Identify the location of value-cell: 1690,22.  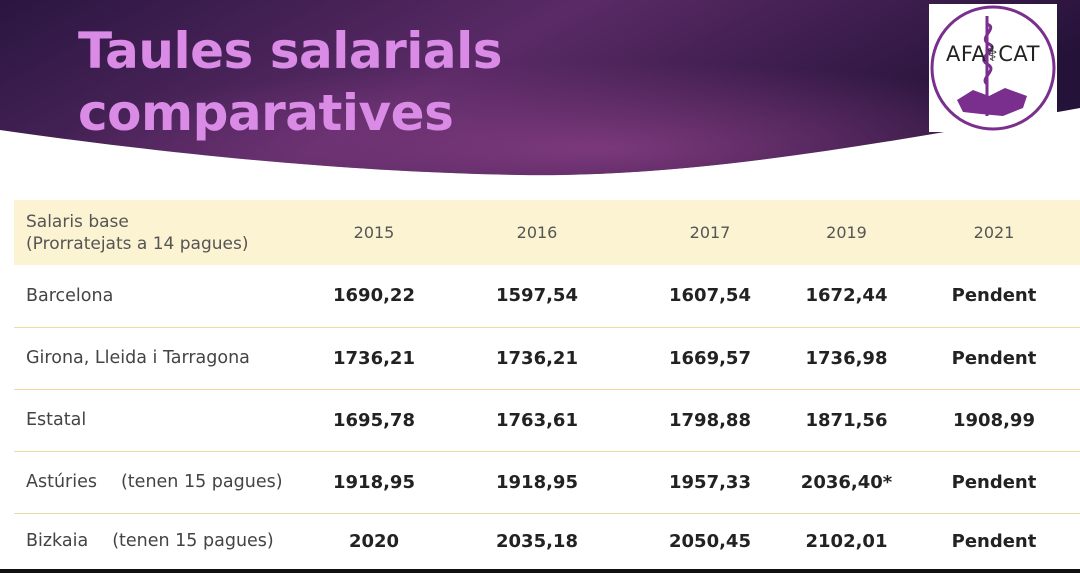
(374, 296).